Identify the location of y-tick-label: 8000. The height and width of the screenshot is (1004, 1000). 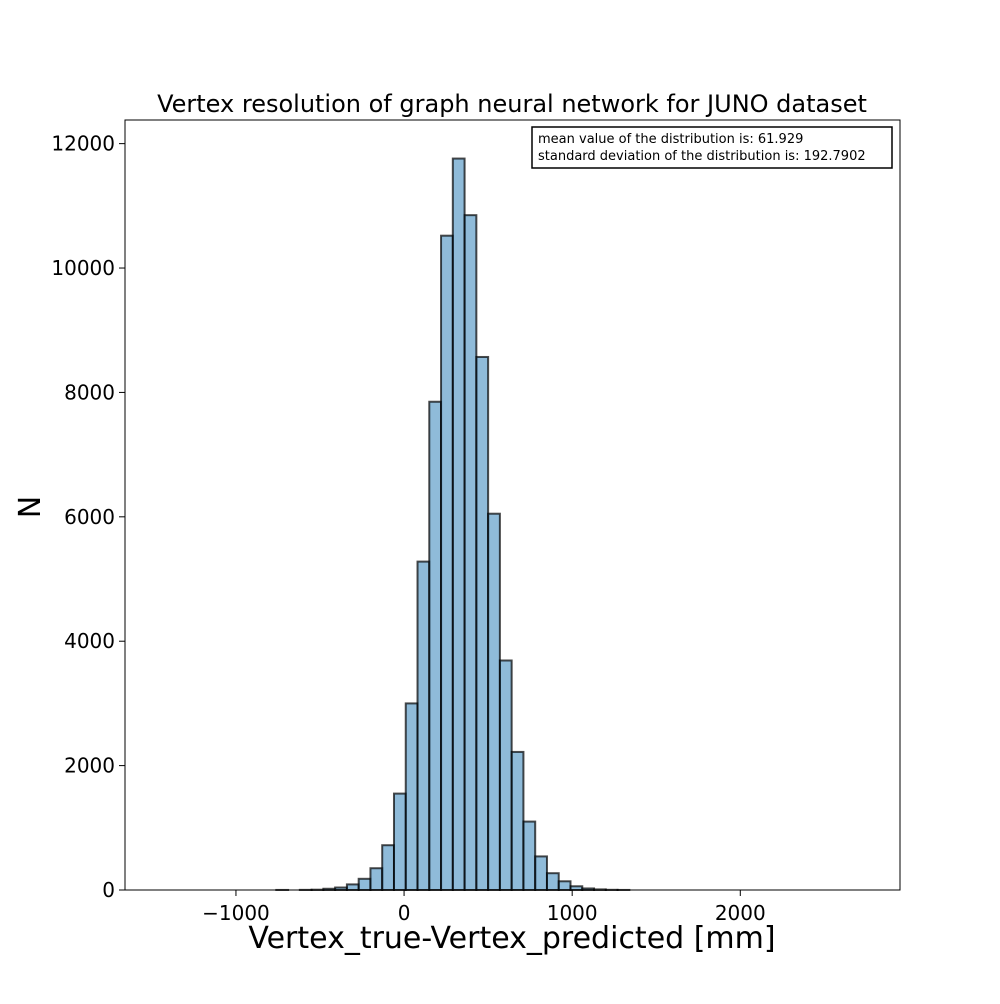
(89, 392).